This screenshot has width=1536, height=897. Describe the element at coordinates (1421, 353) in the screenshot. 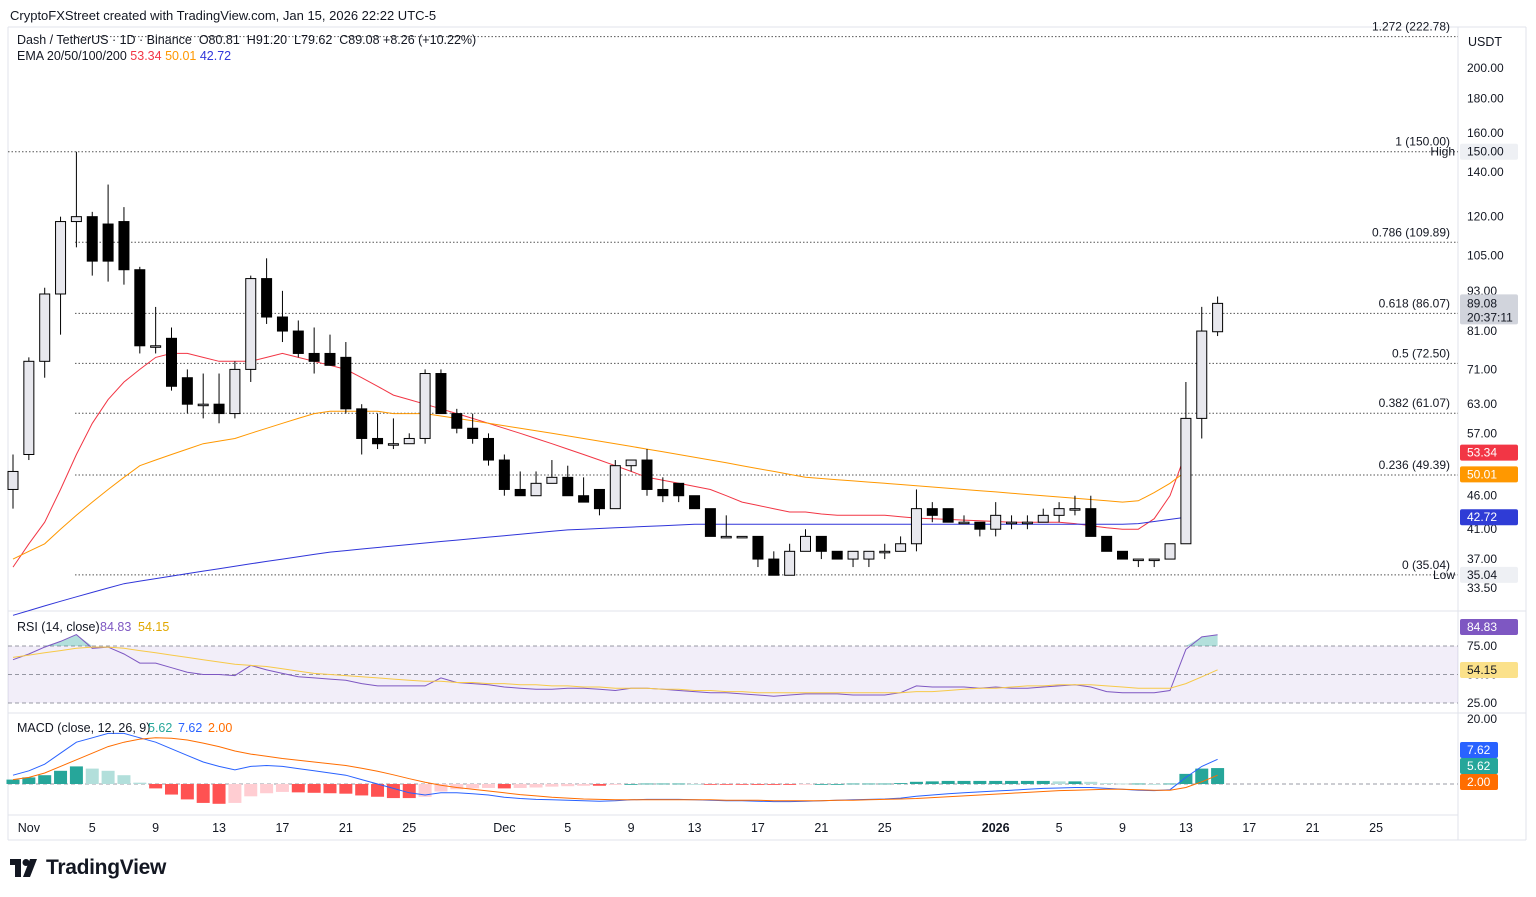

I see `fib-label: 0.5 (72.50)` at that location.